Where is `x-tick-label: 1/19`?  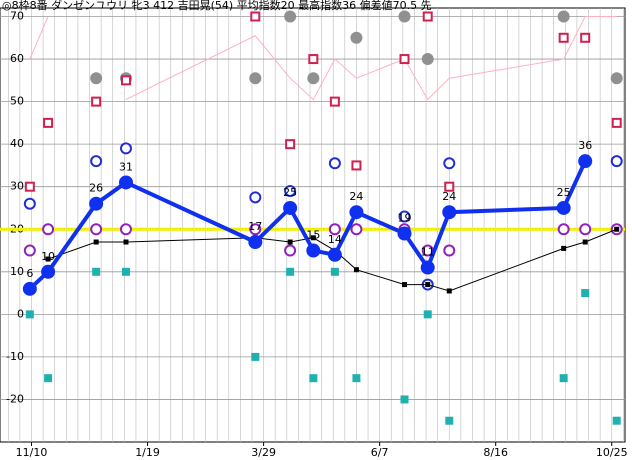
x-tick-label: 1/19 is located at coordinates (147, 452).